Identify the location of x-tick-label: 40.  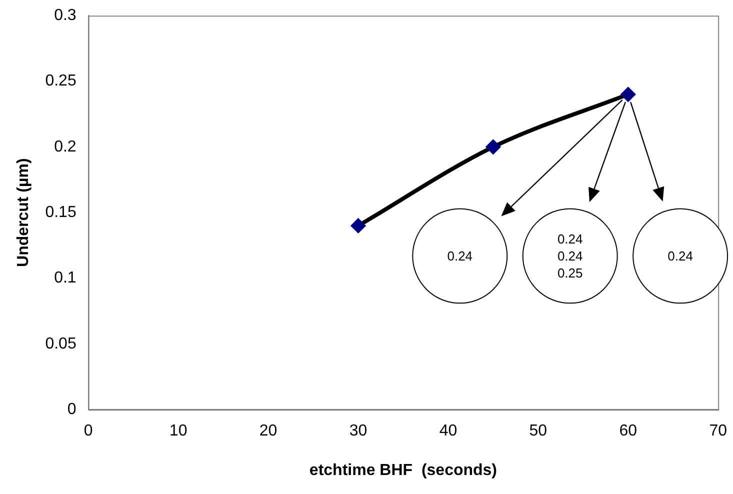
(448, 431).